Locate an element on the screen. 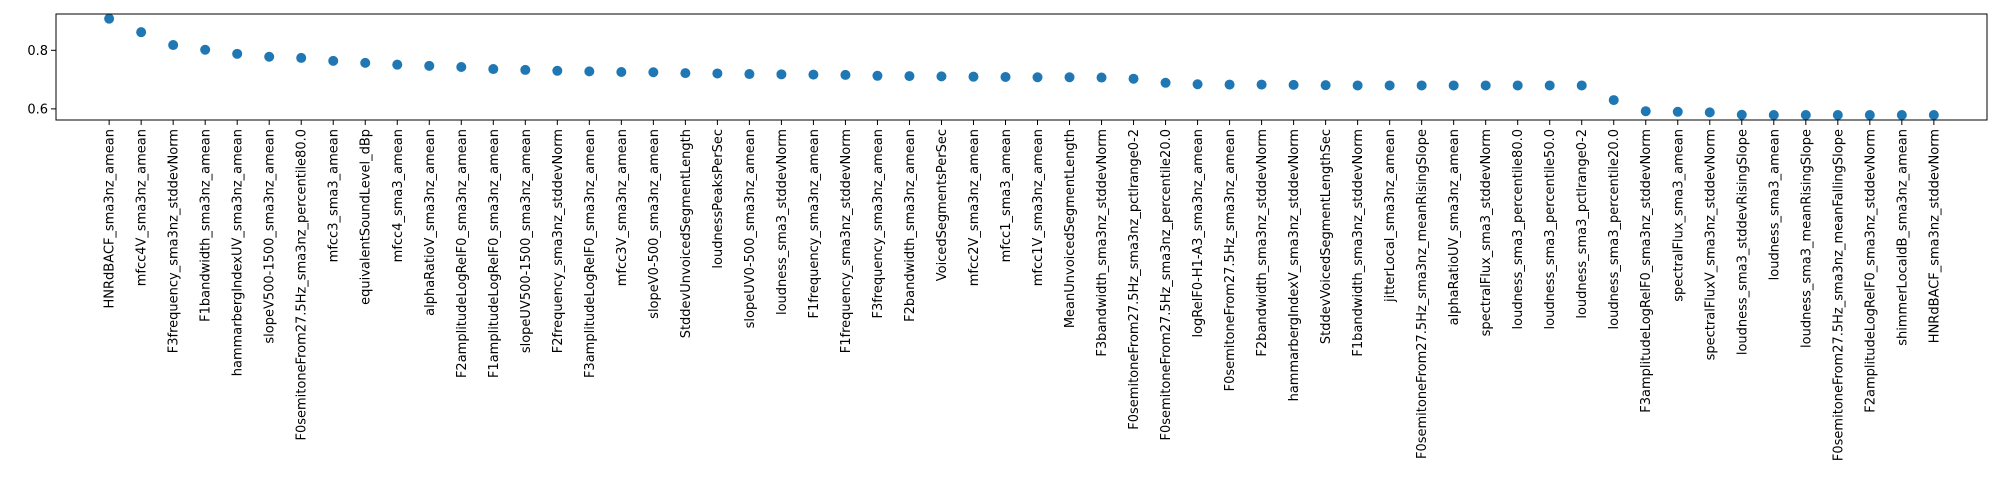 The height and width of the screenshot is (500, 2000). x-tick-label: logRelF0-H1-A3_sma3nz_amean is located at coordinates (1198, 233).